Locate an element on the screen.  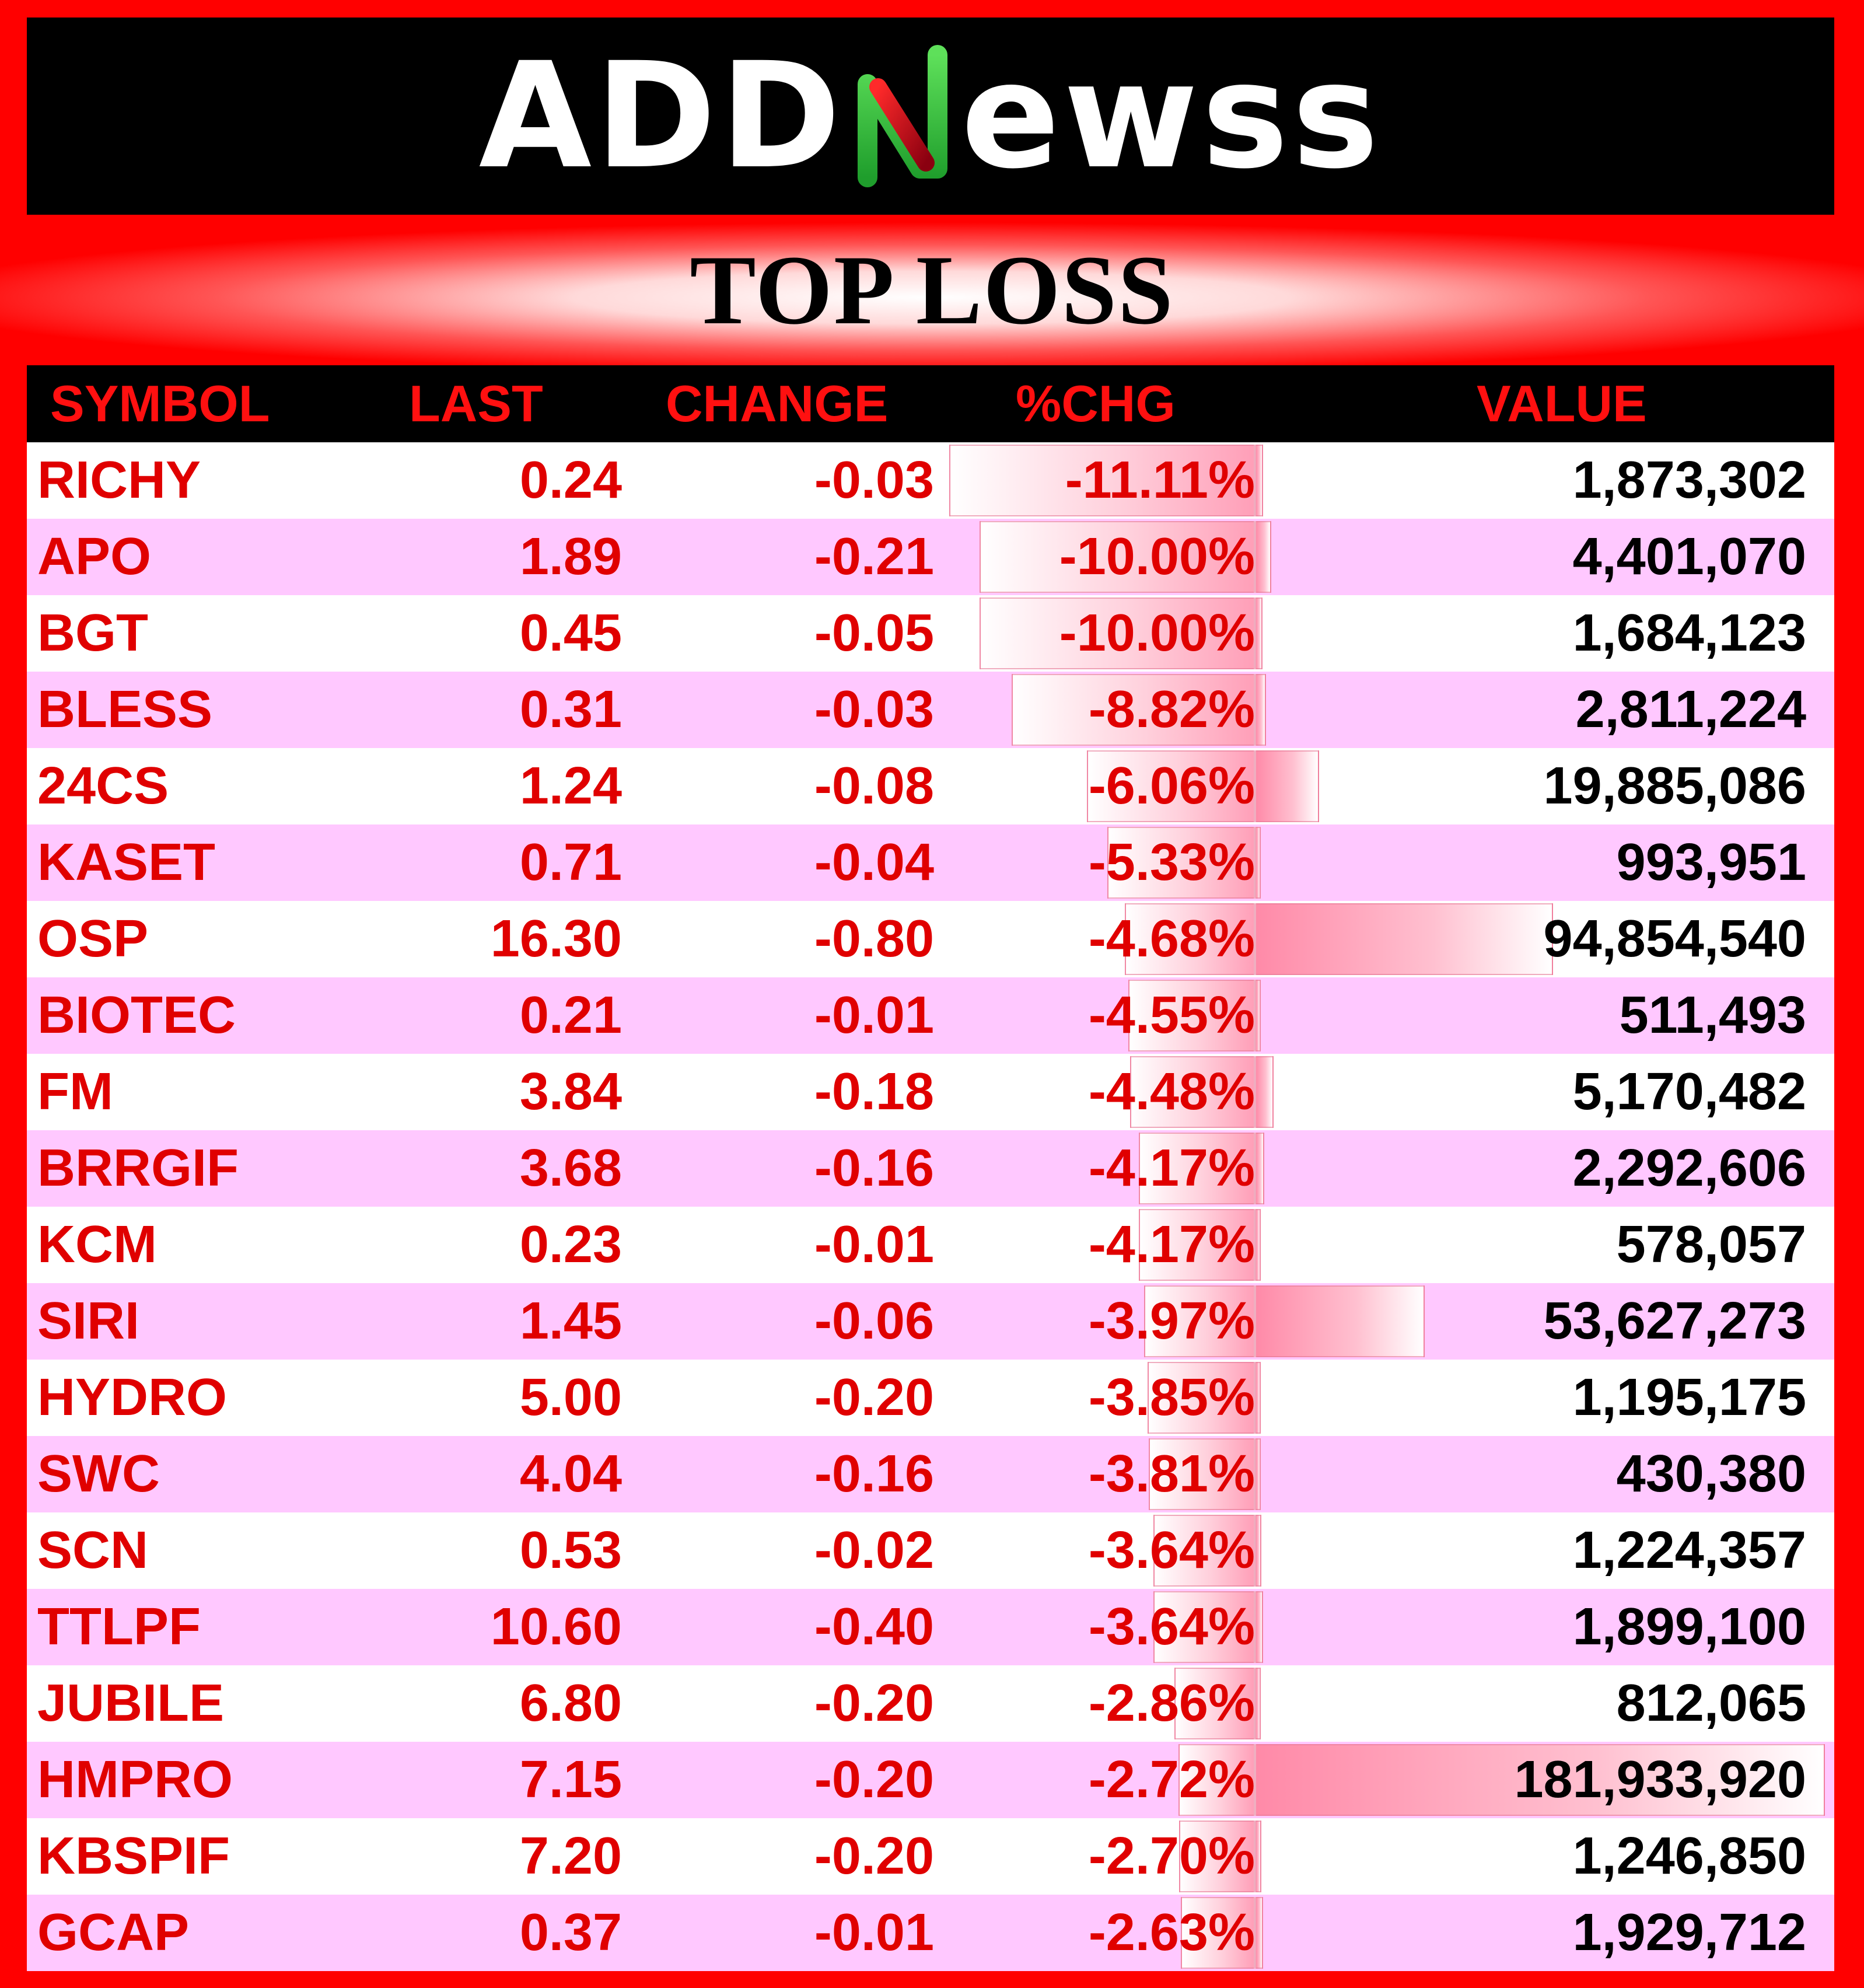
cell-pct: -3.97% is located at coordinates (1094, 1321).